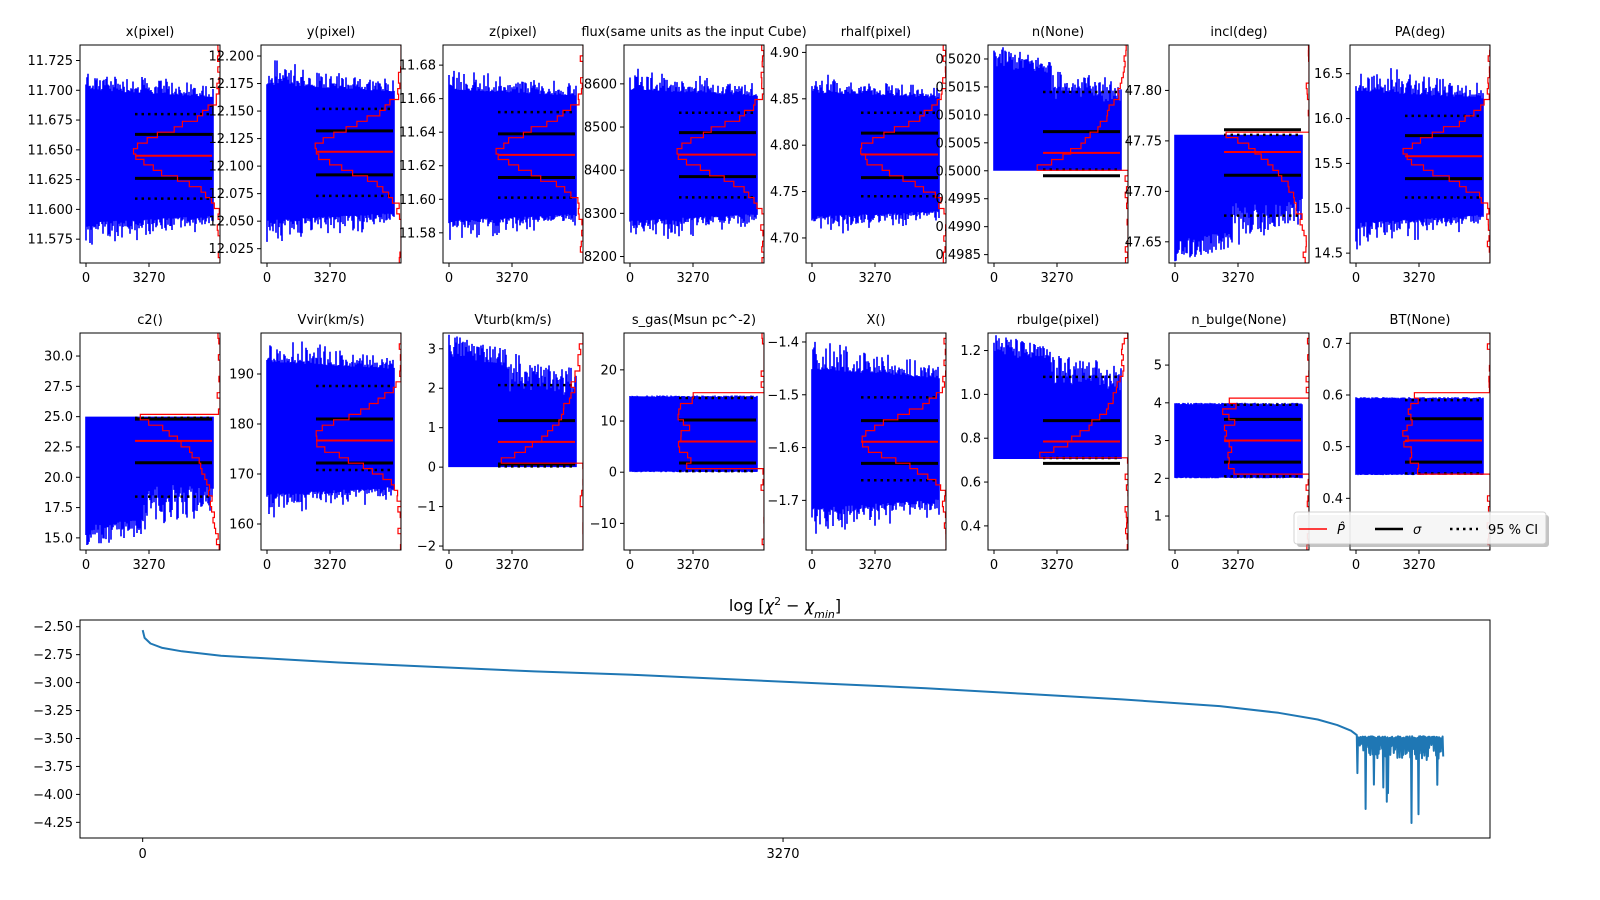 This screenshot has width=1600, height=900. What do you see at coordinates (1332, 396) in the screenshot?
I see `y-tick-label: 0.6` at bounding box center [1332, 396].